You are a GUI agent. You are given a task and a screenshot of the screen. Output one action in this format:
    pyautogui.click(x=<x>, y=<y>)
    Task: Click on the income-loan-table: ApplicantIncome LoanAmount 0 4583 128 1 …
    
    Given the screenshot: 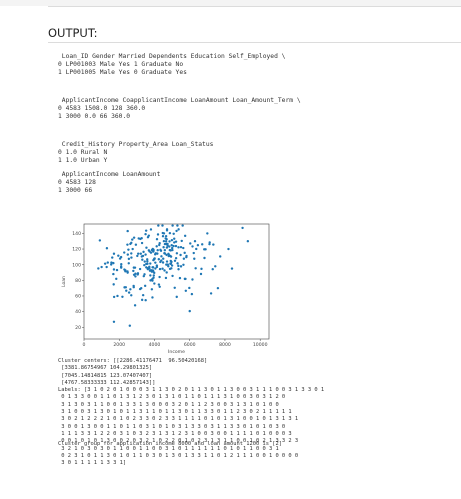 What is the action you would take?
    pyautogui.click(x=109, y=183)
    